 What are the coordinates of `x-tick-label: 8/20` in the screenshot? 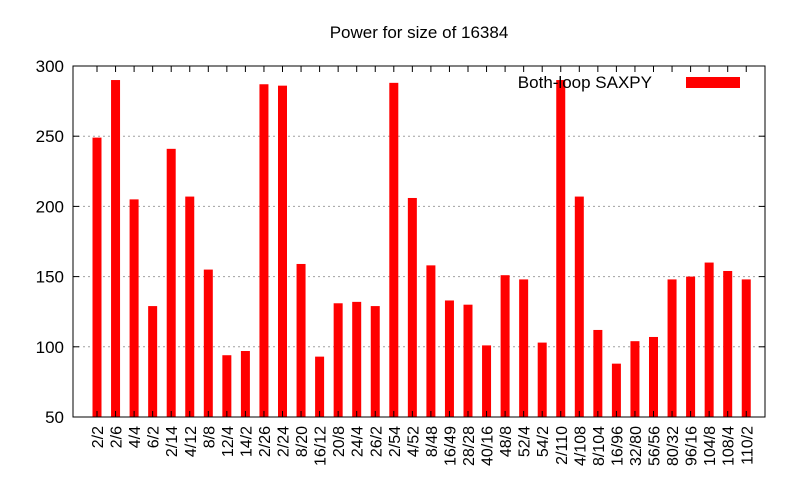 It's located at (302, 441).